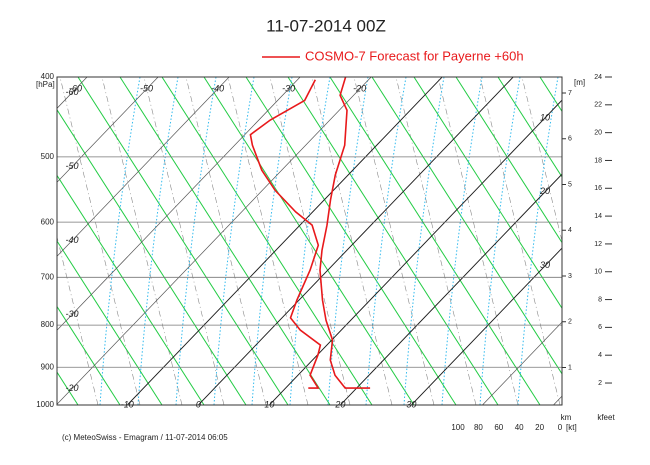  Describe the element at coordinates (560, 427) in the screenshot. I see `wind-tick-label: 0` at that location.